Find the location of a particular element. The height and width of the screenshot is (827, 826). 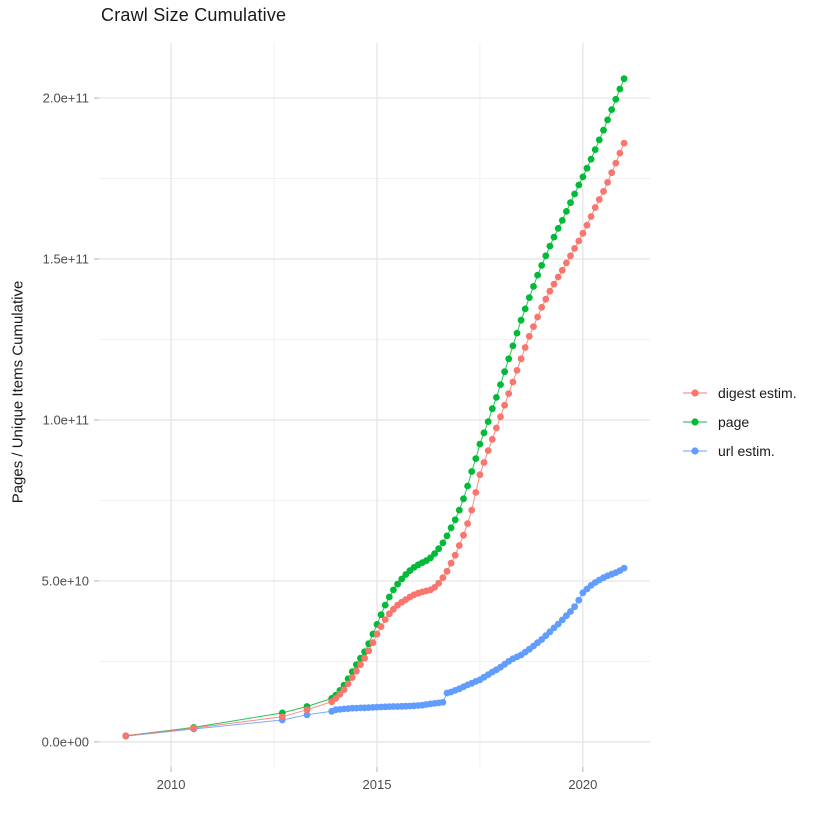

y-tick-labels: 0.0e+00 5.0e+10 1.0e+11 1.5e+11 2.0e+11 is located at coordinates (65, 420).